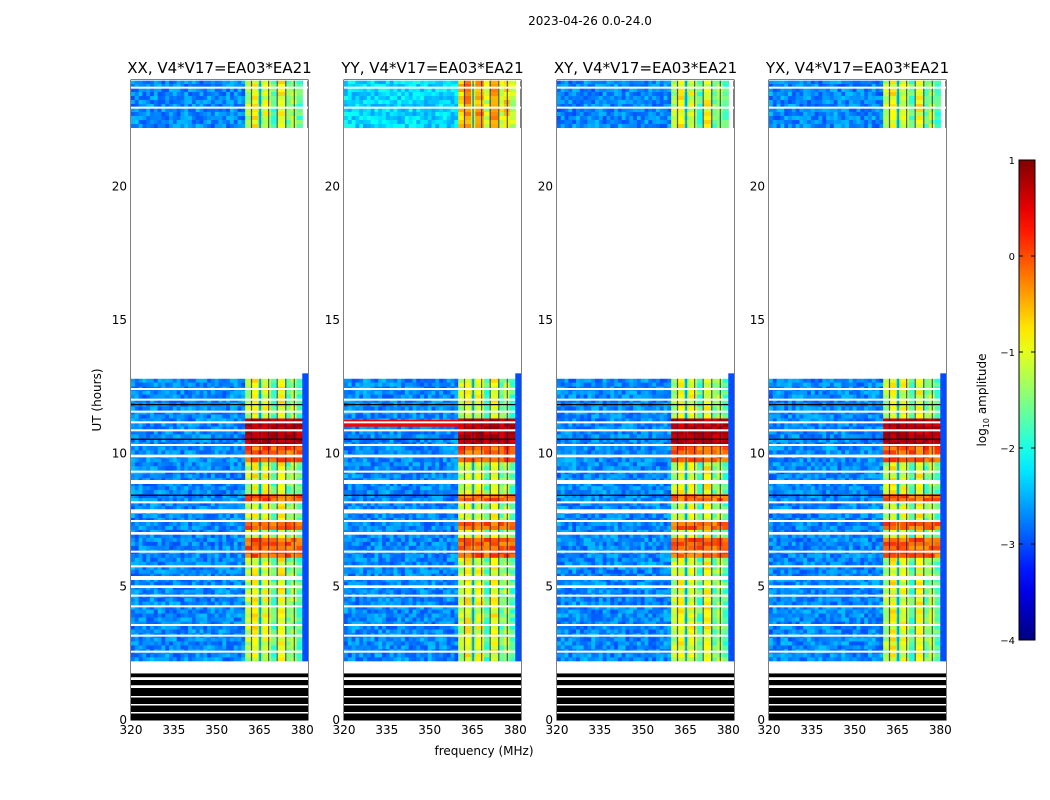  I want to click on y-axis-label: UT (hours), so click(97, 399).